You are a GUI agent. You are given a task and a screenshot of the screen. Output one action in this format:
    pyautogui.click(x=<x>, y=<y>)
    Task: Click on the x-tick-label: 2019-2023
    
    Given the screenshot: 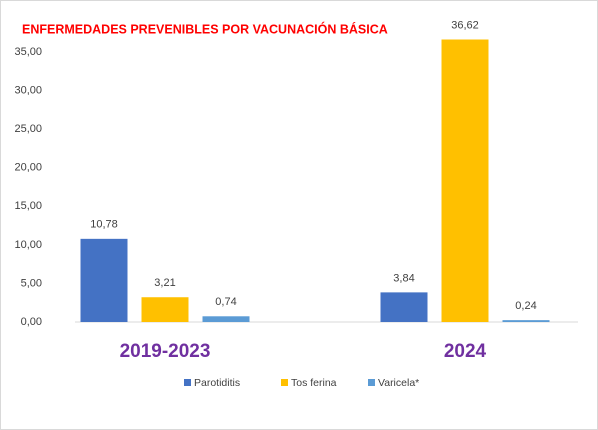 What is the action you would take?
    pyautogui.click(x=165, y=351)
    